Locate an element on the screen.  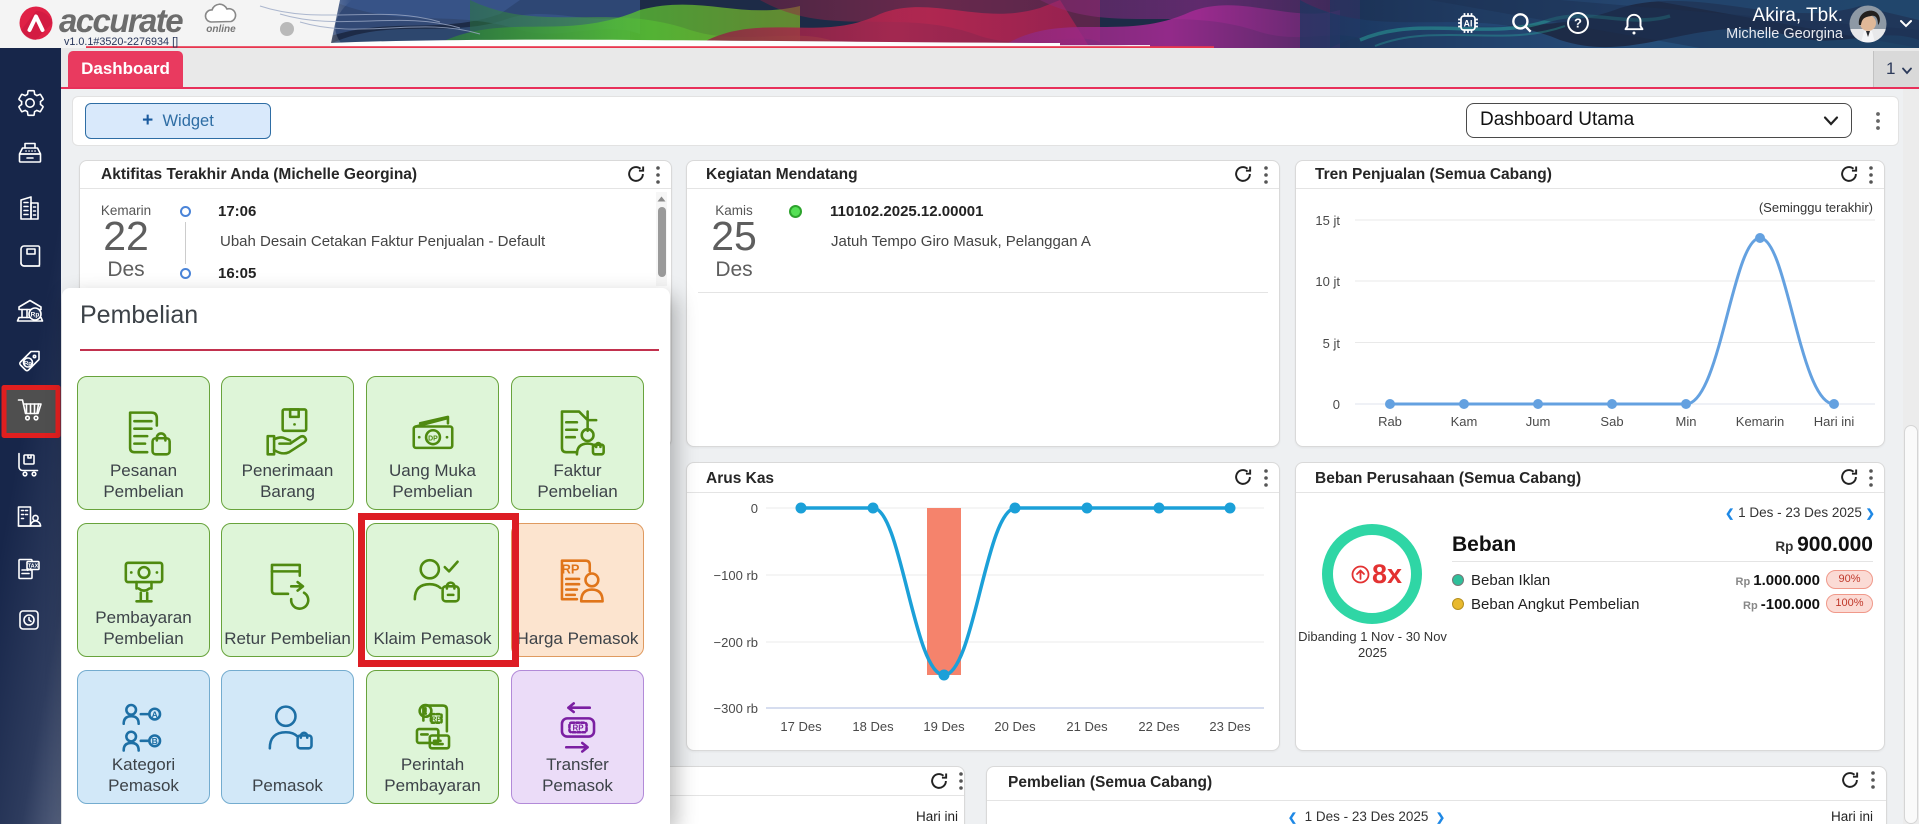
svg-text: B is located at coordinates (154, 741).